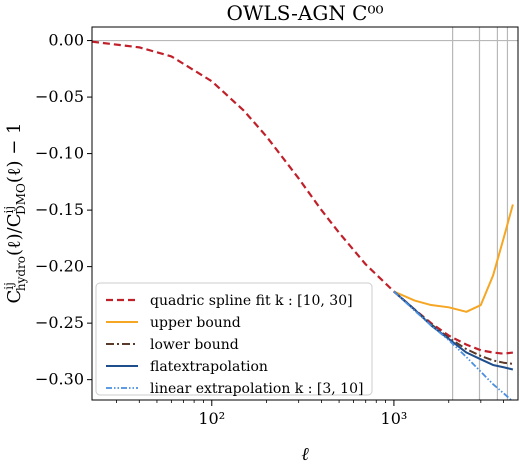 This screenshot has width=520, height=468. What do you see at coordinates (59, 96) in the screenshot?
I see `y-tick-label: −0.05` at bounding box center [59, 96].